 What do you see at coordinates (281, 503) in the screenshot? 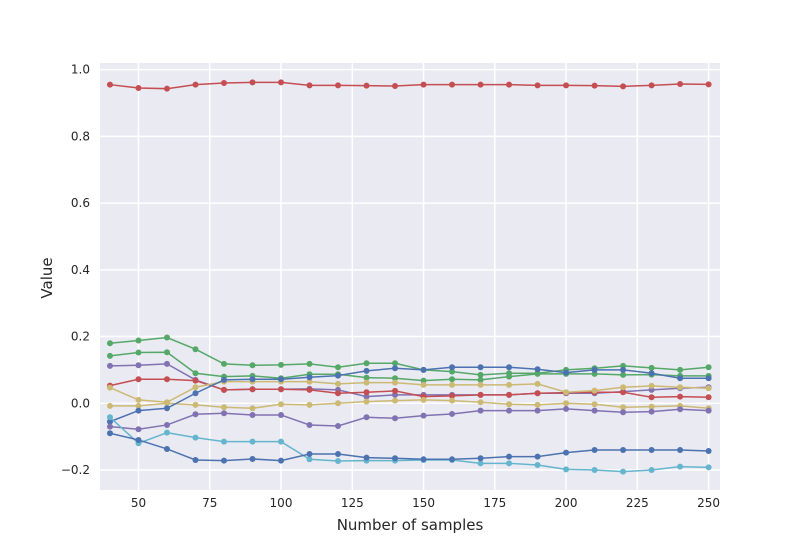
I see `x-tick-label: 100` at bounding box center [281, 503].